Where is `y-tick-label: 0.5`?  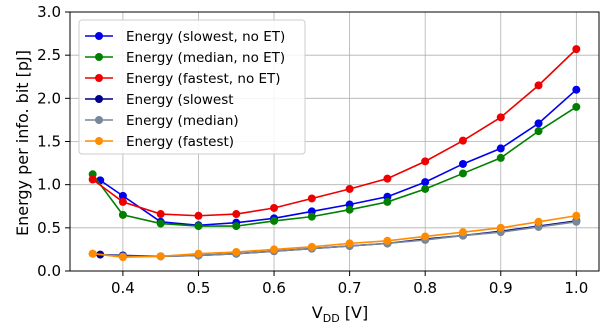 y-tick-label: 0.5 is located at coordinates (49, 228).